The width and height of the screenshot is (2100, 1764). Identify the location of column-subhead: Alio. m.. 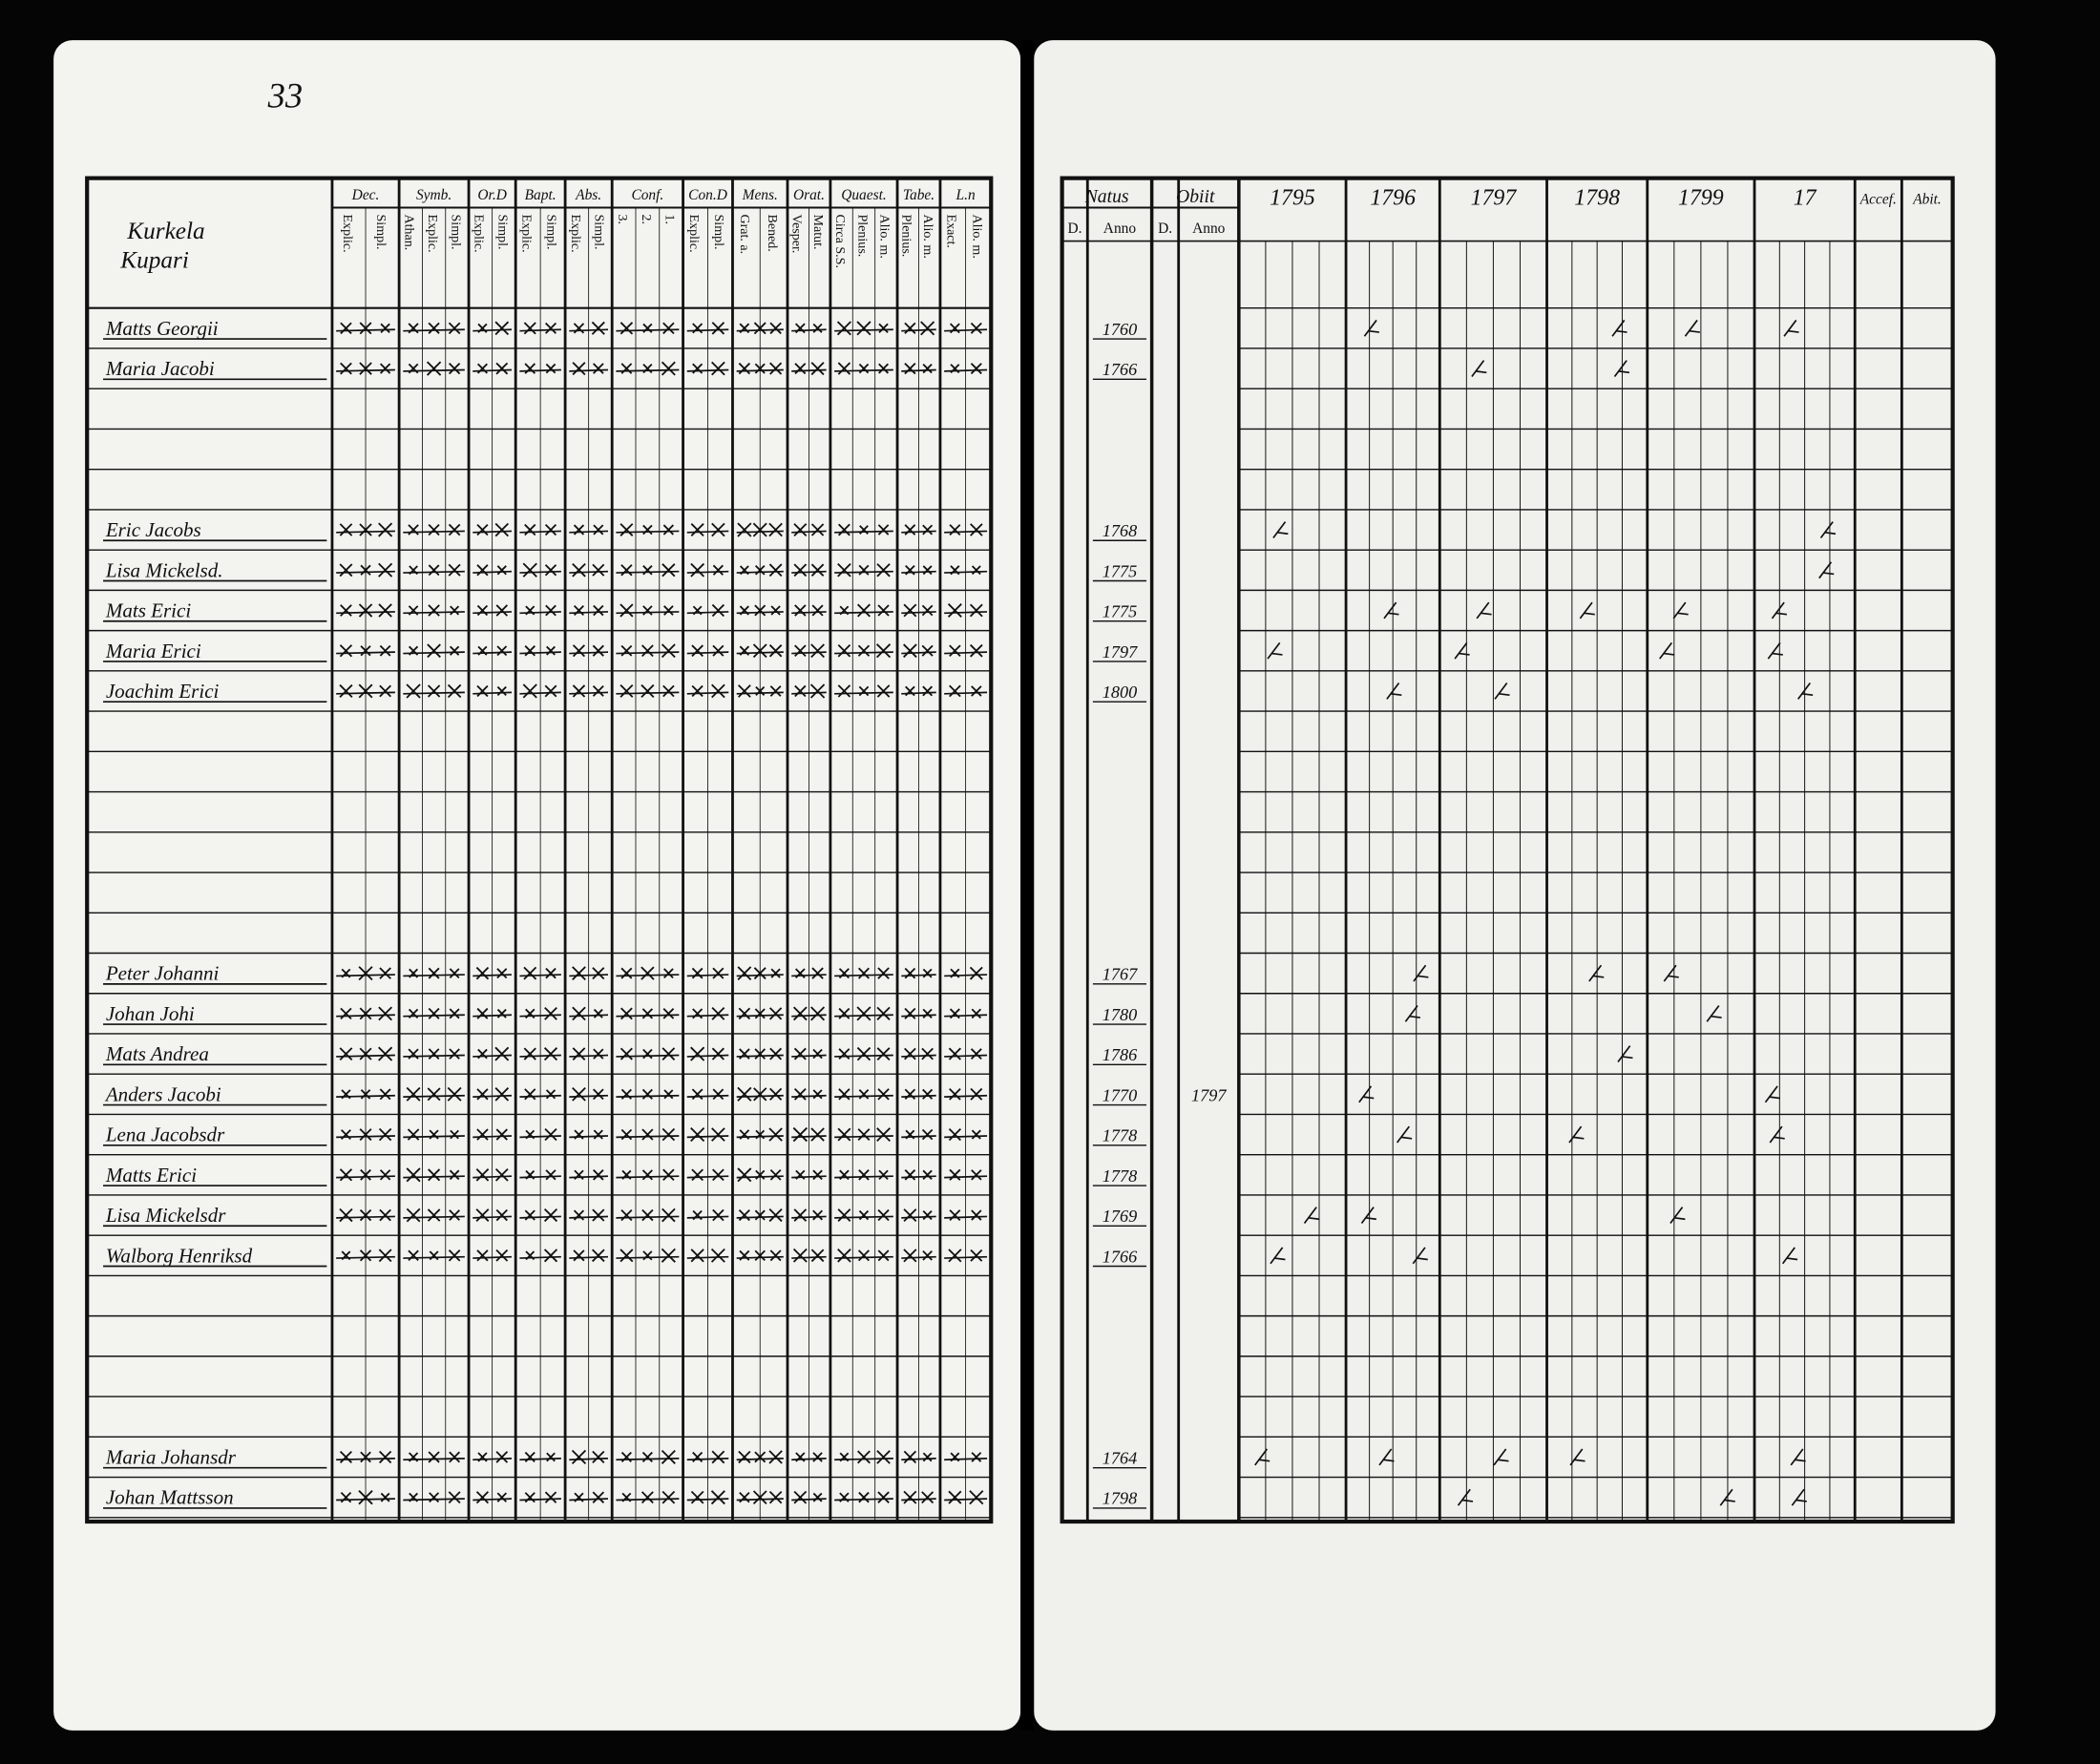
(928, 237).